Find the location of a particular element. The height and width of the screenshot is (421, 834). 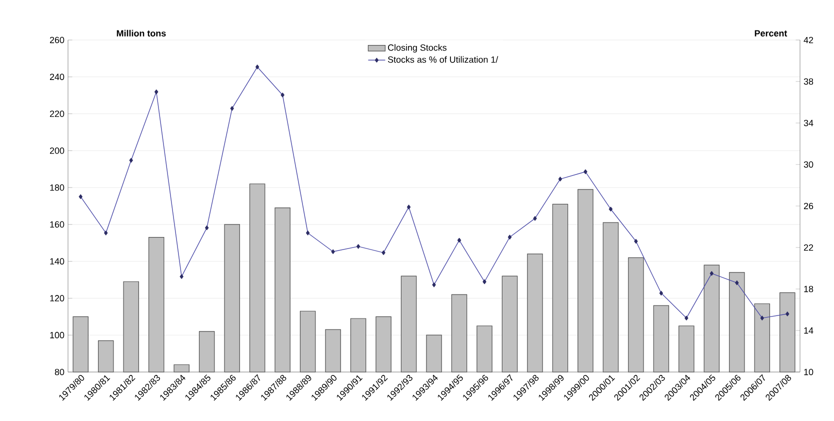

y2-tick-label: 26 is located at coordinates (809, 206).